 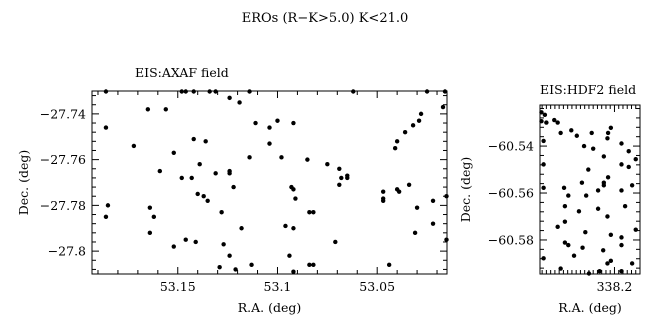 I want to click on x-tick-label: 53.1, so click(x=278, y=286).